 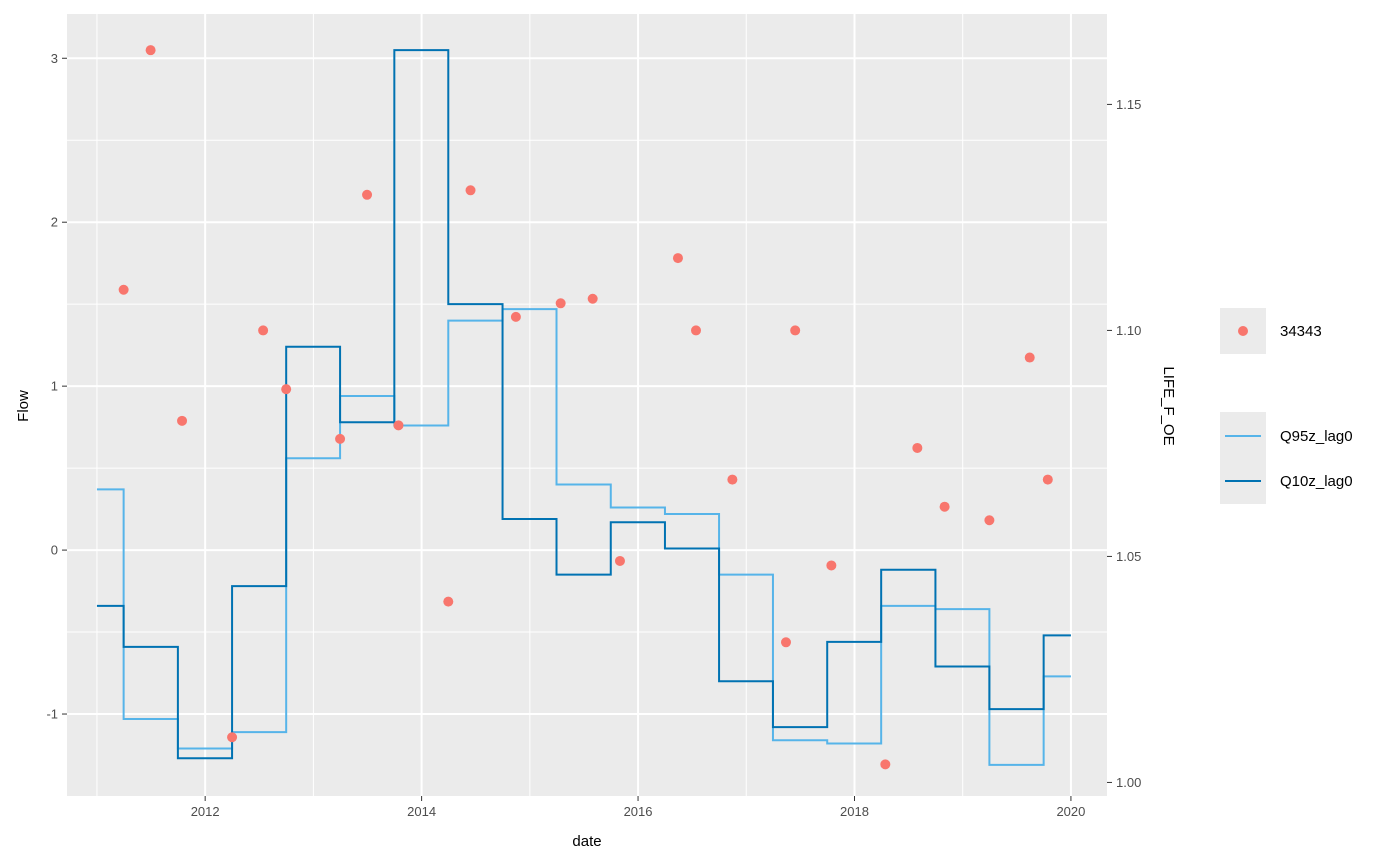 What do you see at coordinates (1243, 331) in the screenshot?
I see `legend-key-points` at bounding box center [1243, 331].